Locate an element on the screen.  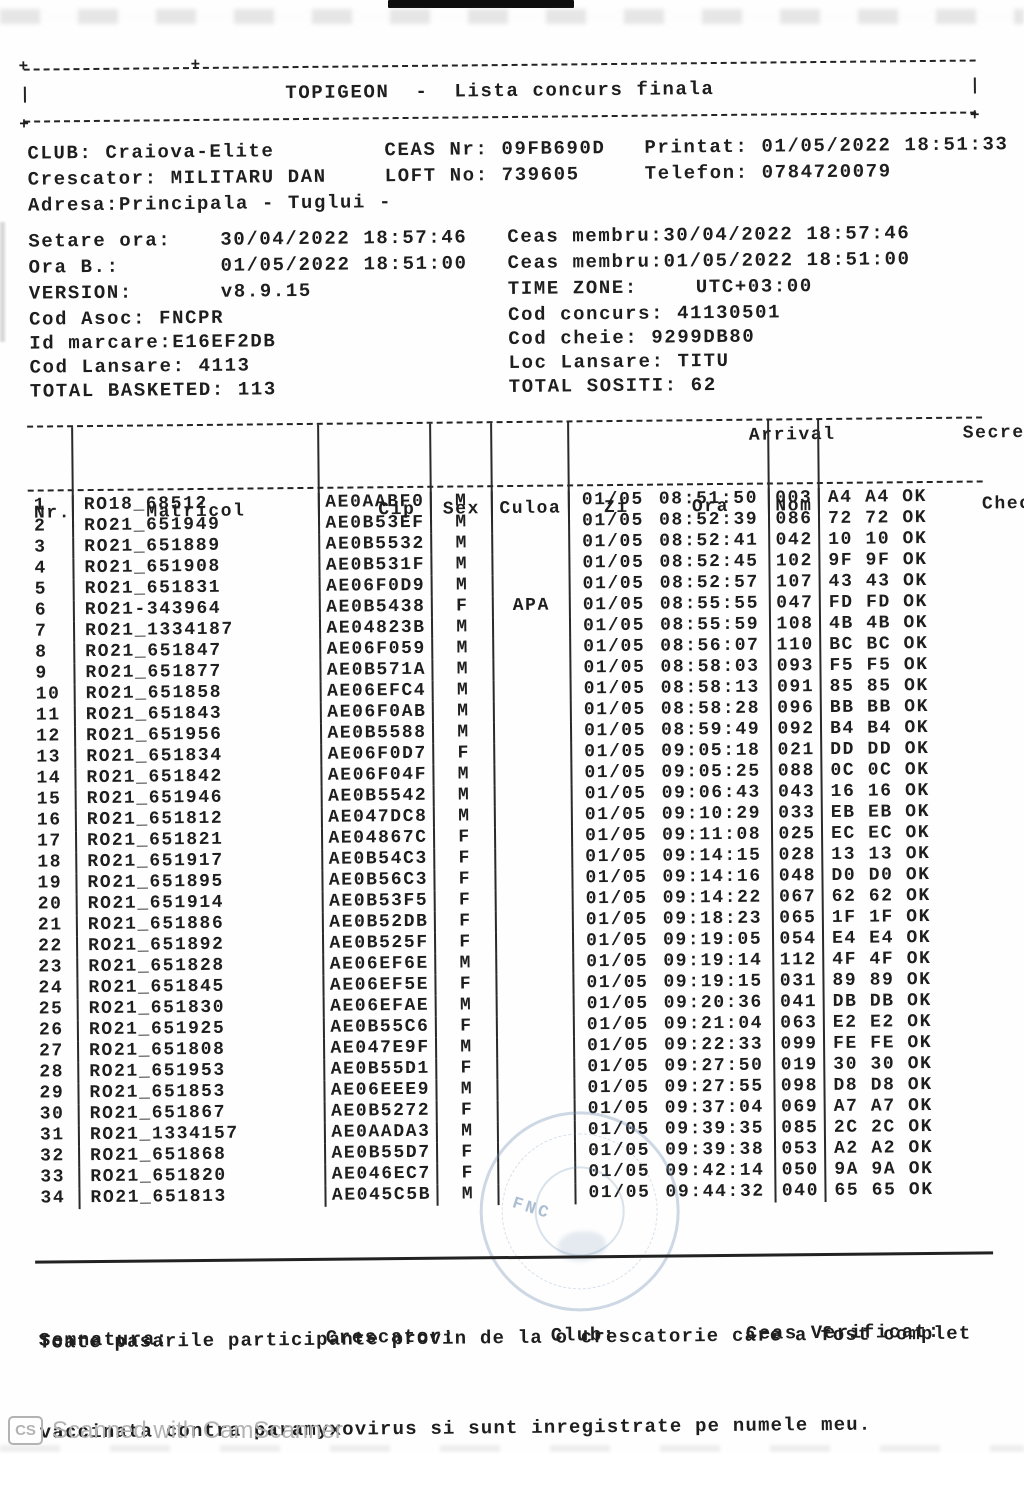
ceas-membru-1: Ceas membru:30/04/2022 18:57:46 is located at coordinates (709, 235).